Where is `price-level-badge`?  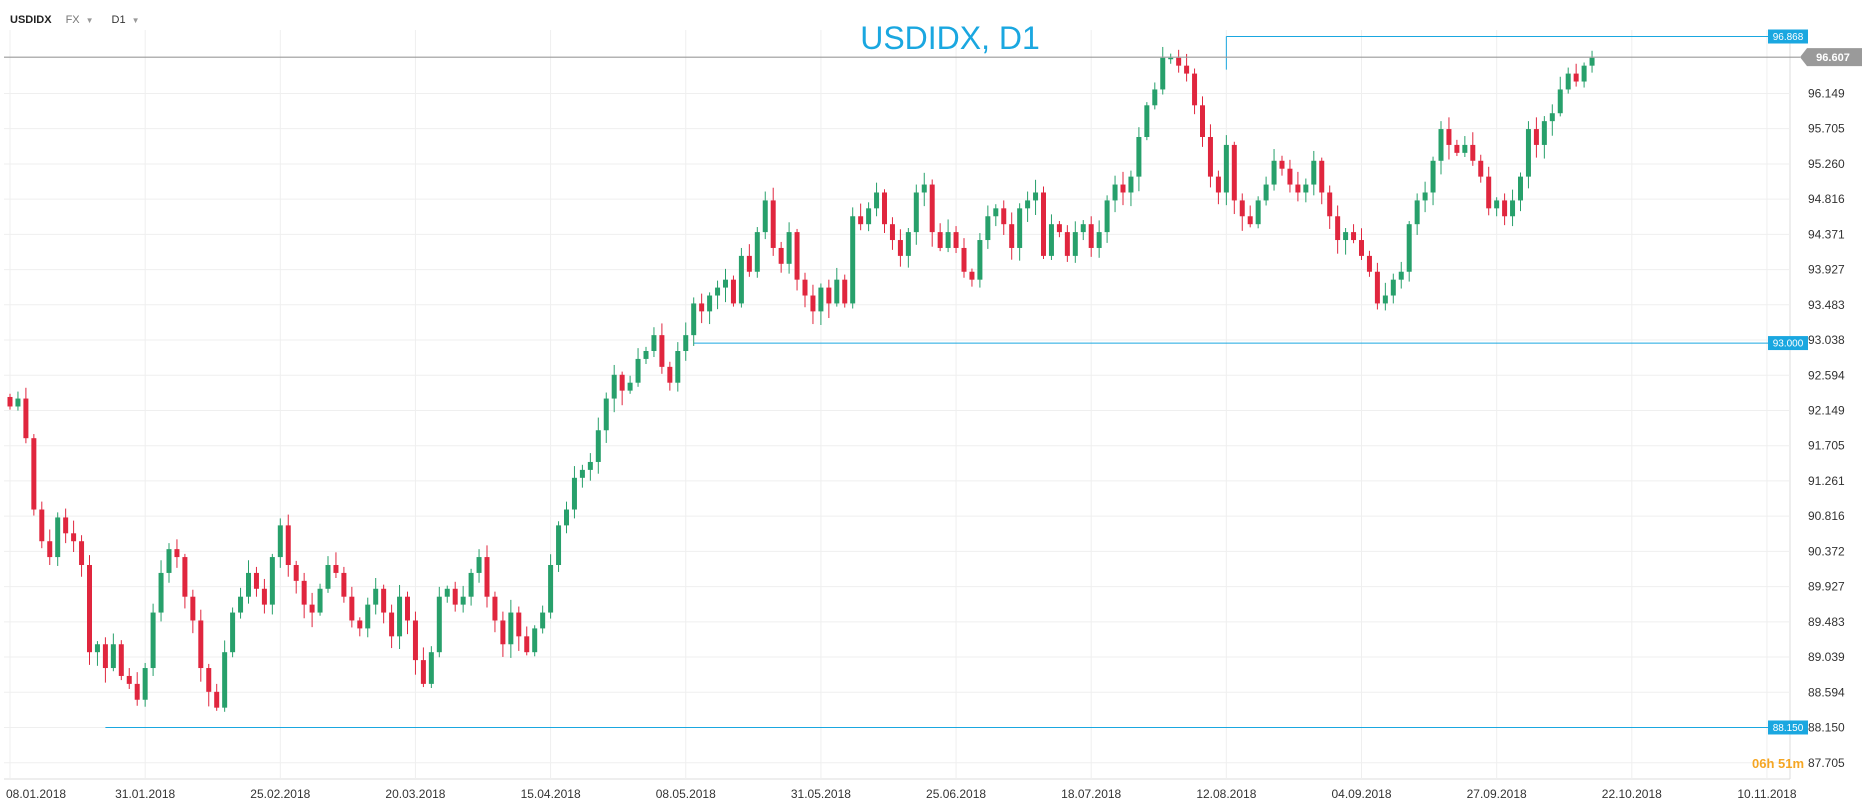 price-level-badge is located at coordinates (1788, 36).